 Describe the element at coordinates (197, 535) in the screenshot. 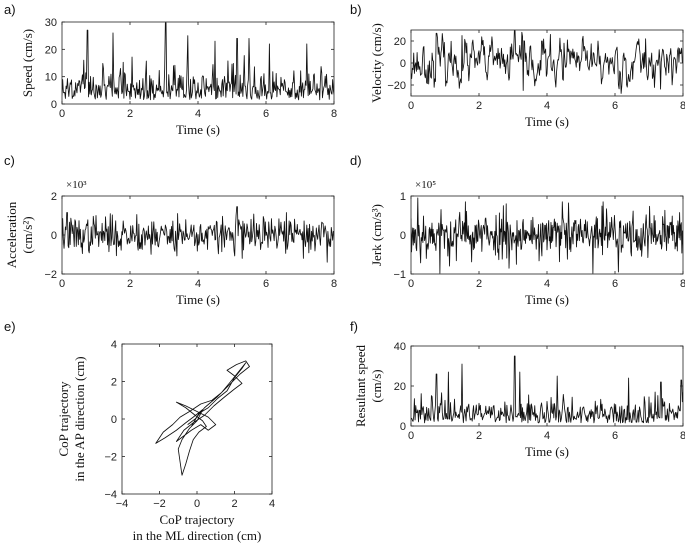

I see `x-axis-label: in the ML direction (cm)` at that location.